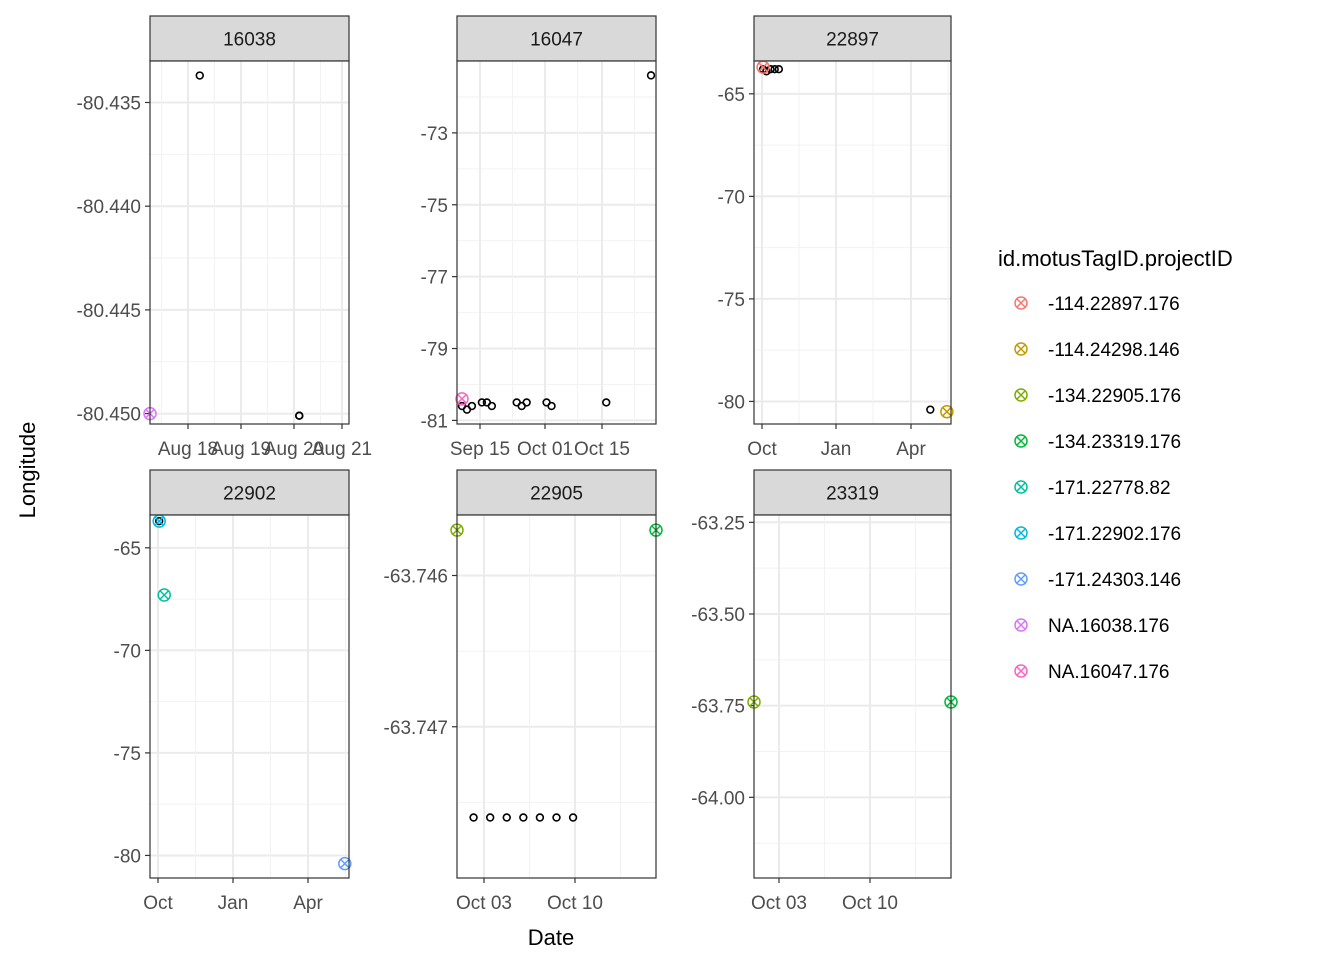 This screenshot has width=1344, height=960. What do you see at coordinates (249, 494) in the screenshot?
I see `facet-strip-label: 22902` at bounding box center [249, 494].